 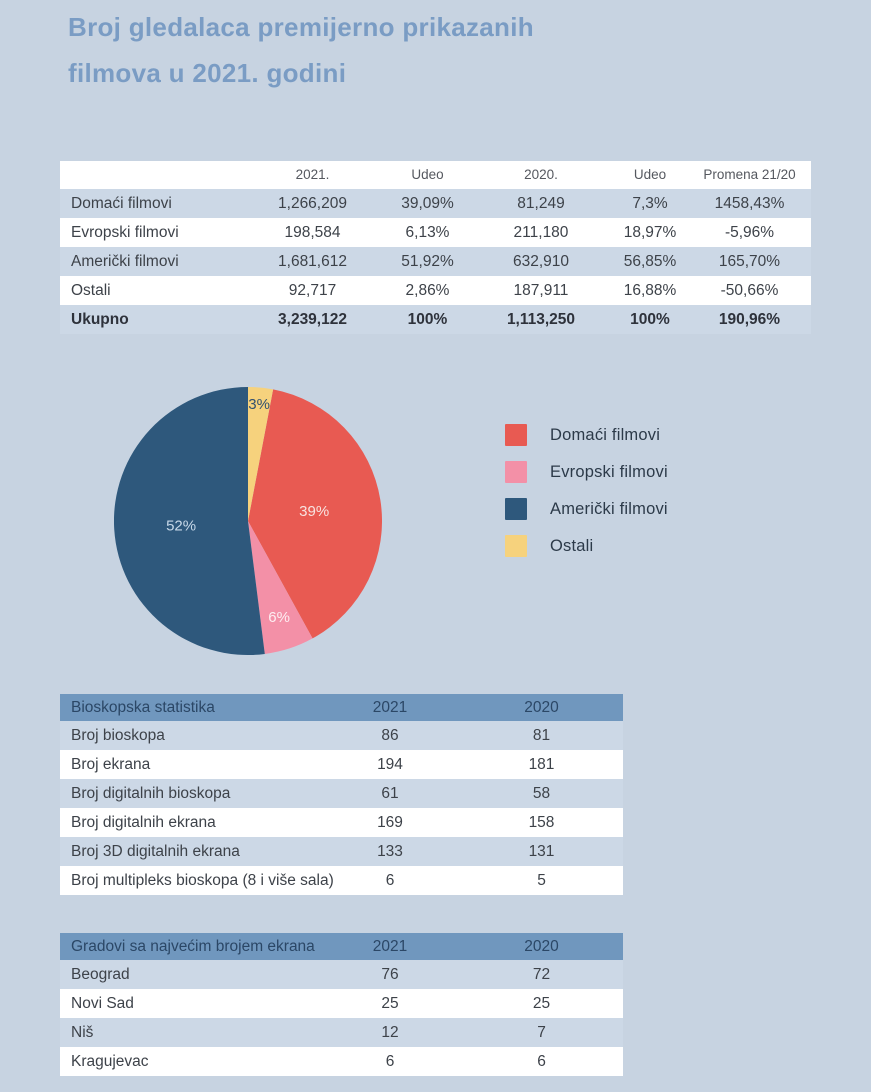 What do you see at coordinates (121, 203) in the screenshot?
I see `row-label: Domaći filmovi` at bounding box center [121, 203].